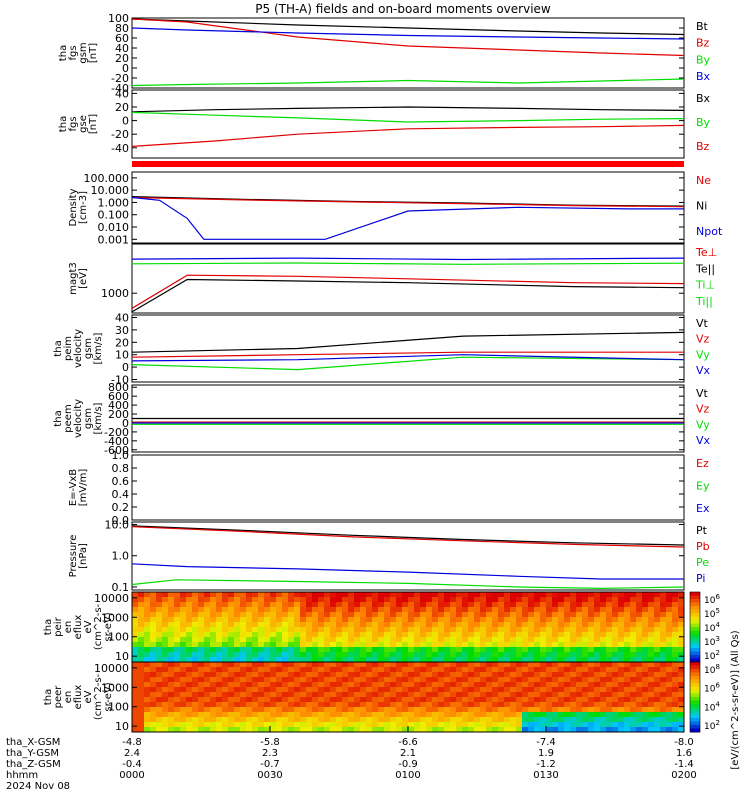 The image size is (750, 800). Describe the element at coordinates (78, 418) in the screenshot. I see `y-axis-label-line: velocity` at that location.